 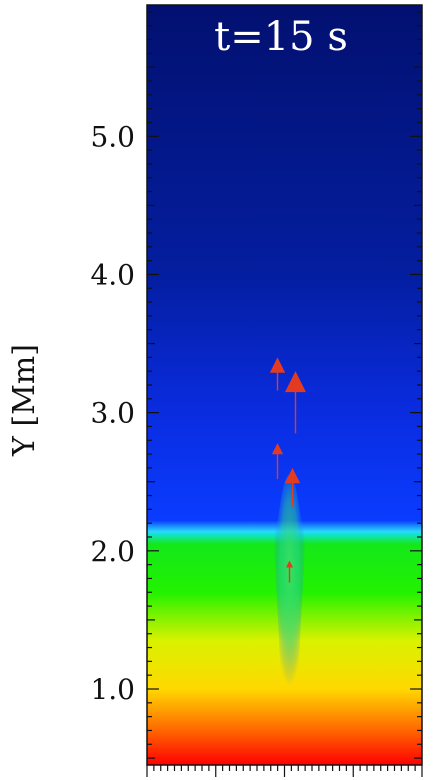 I want to click on velocity-arrows, so click(x=287, y=470).